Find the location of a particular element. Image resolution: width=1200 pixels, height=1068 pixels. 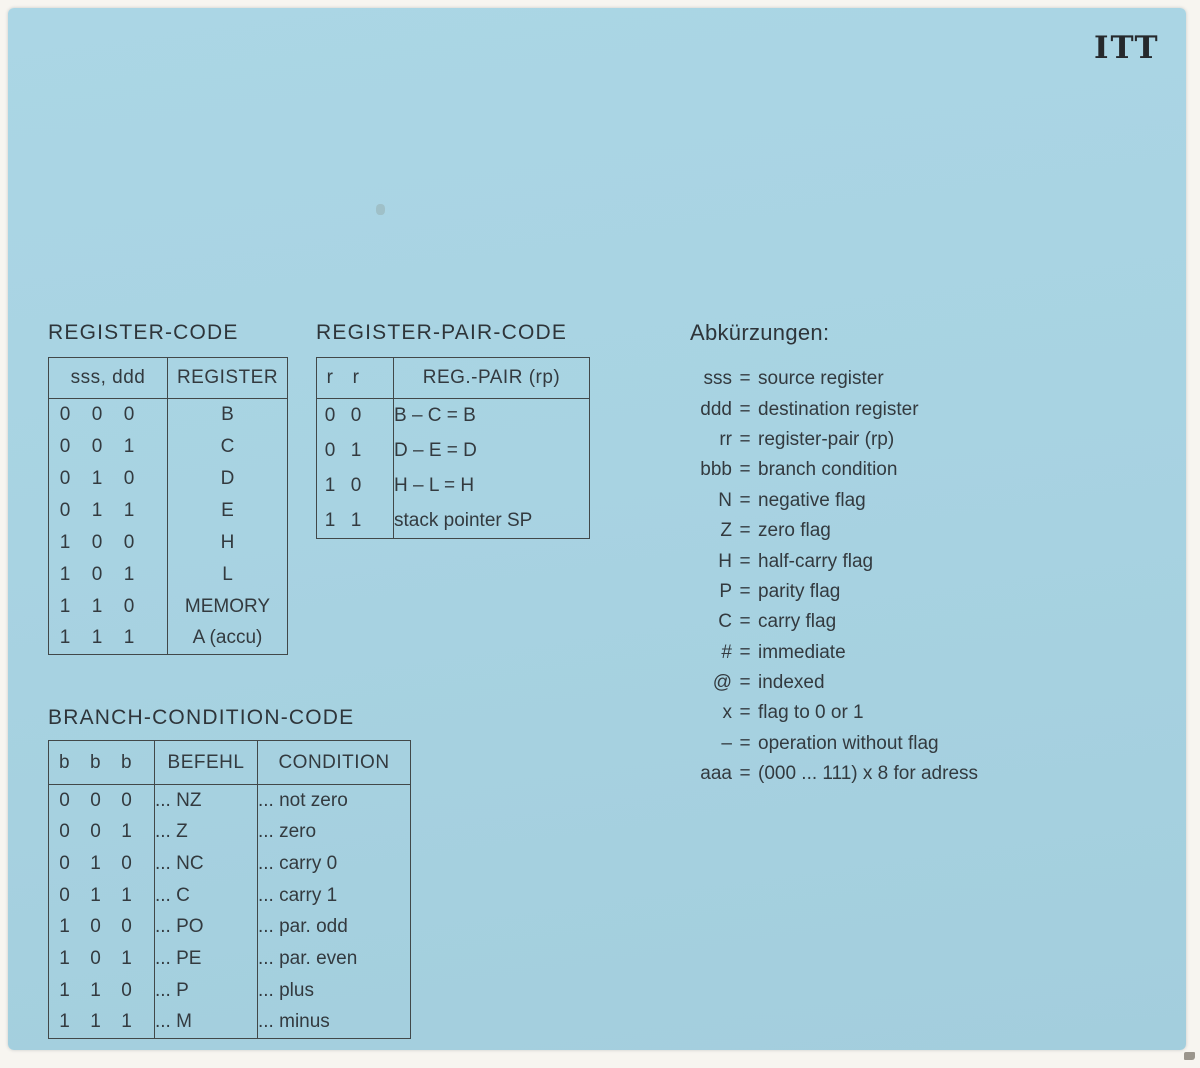

header-bit: r is located at coordinates (356, 377).